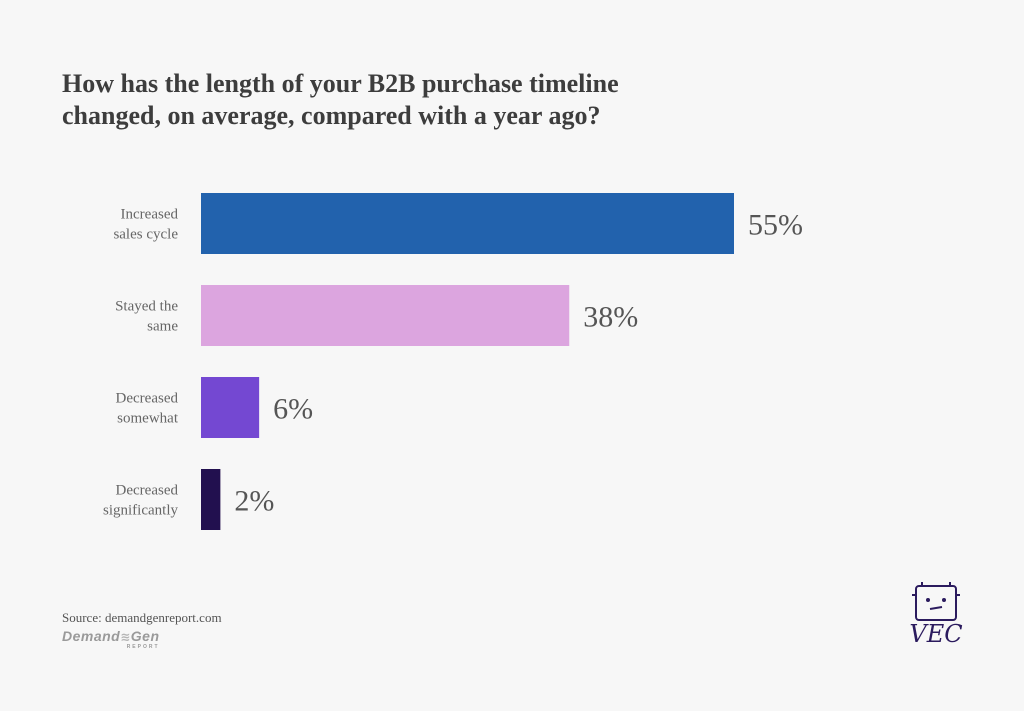 This screenshot has width=1024, height=711. What do you see at coordinates (143, 647) in the screenshot?
I see `demandgen-sub: REPORT` at bounding box center [143, 647].